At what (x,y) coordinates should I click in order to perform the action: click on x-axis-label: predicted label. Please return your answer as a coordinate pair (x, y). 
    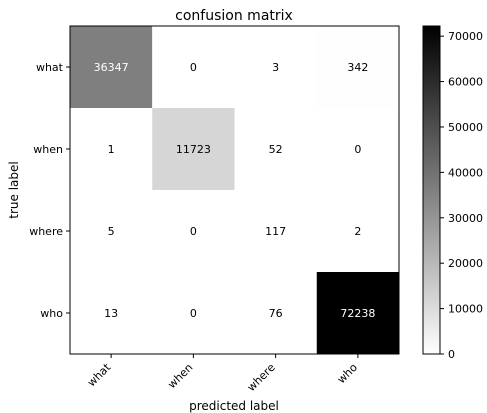
    Looking at the image, I should click on (234, 406).